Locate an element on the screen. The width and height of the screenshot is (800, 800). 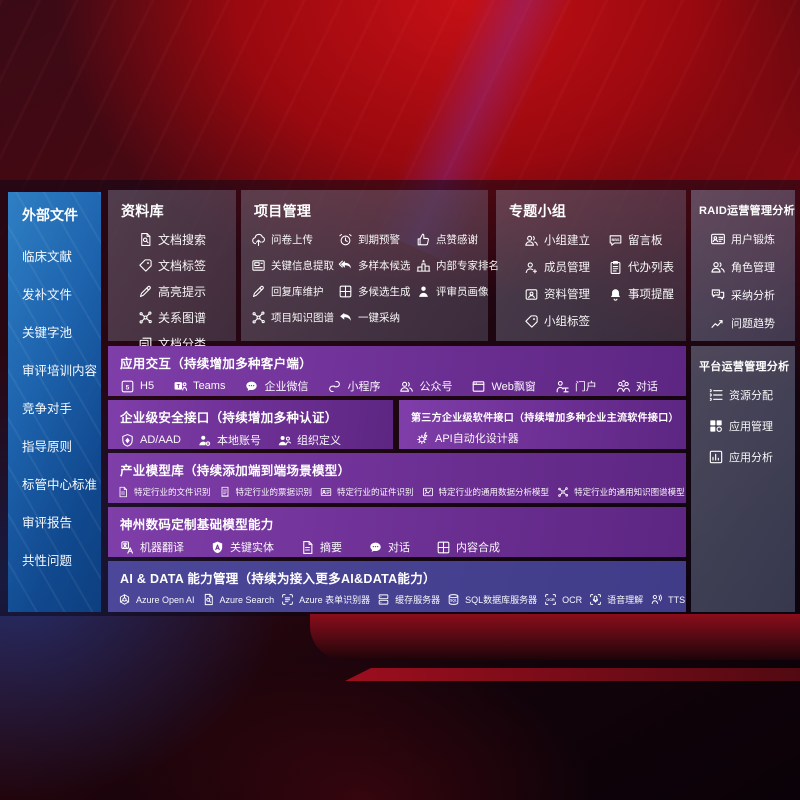
item-wechat: 企业微信 is located at coordinates (276, 386).